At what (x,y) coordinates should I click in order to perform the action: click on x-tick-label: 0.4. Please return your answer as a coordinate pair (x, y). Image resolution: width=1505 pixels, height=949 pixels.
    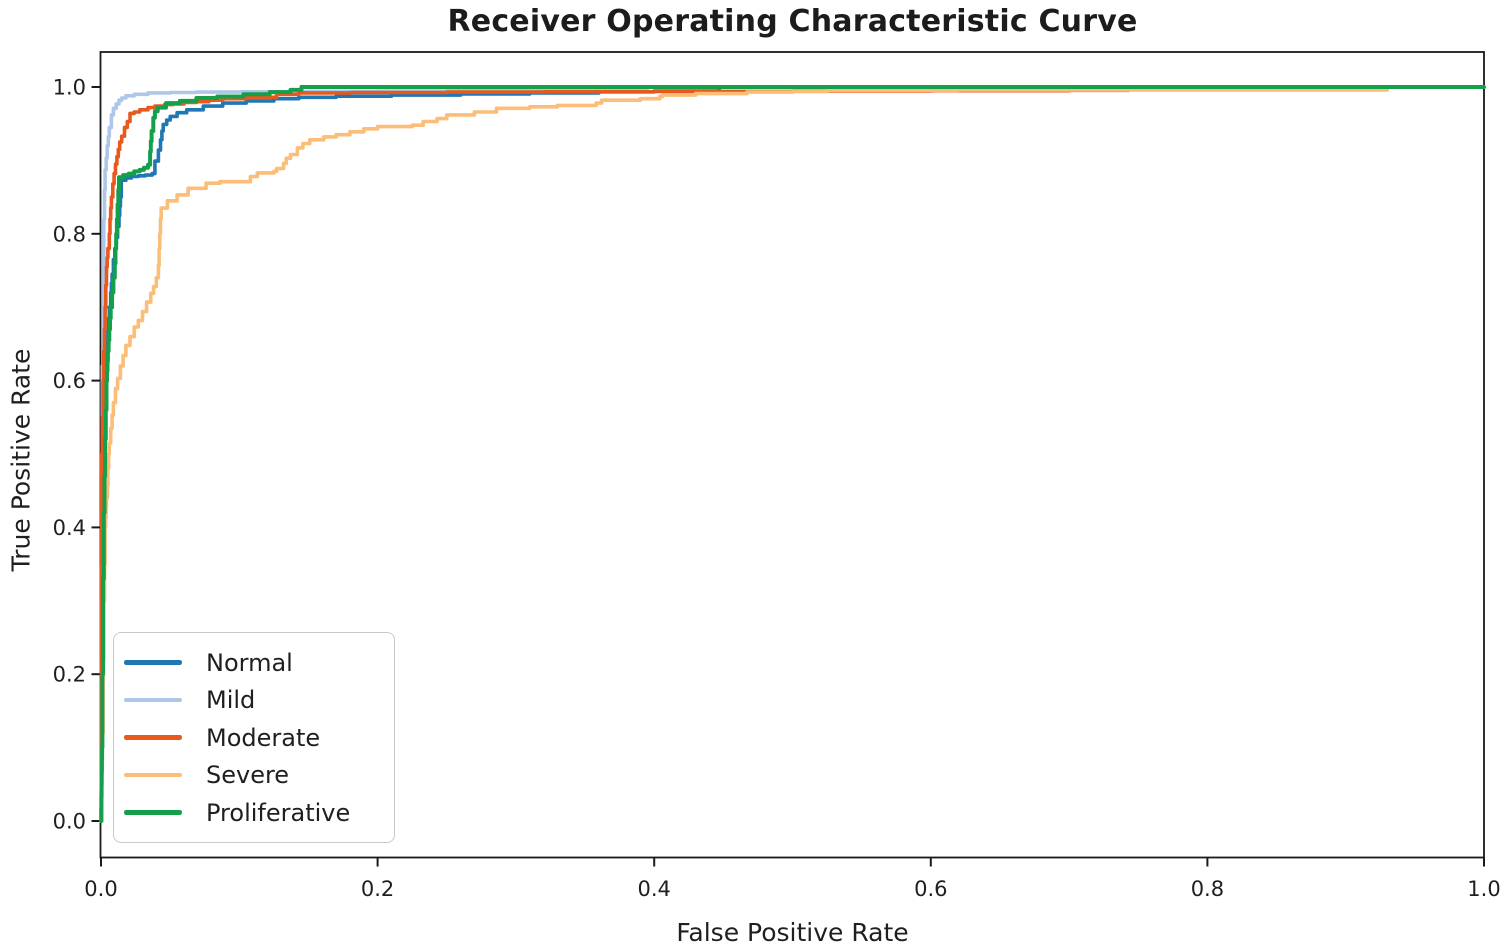
    Looking at the image, I should click on (653, 889).